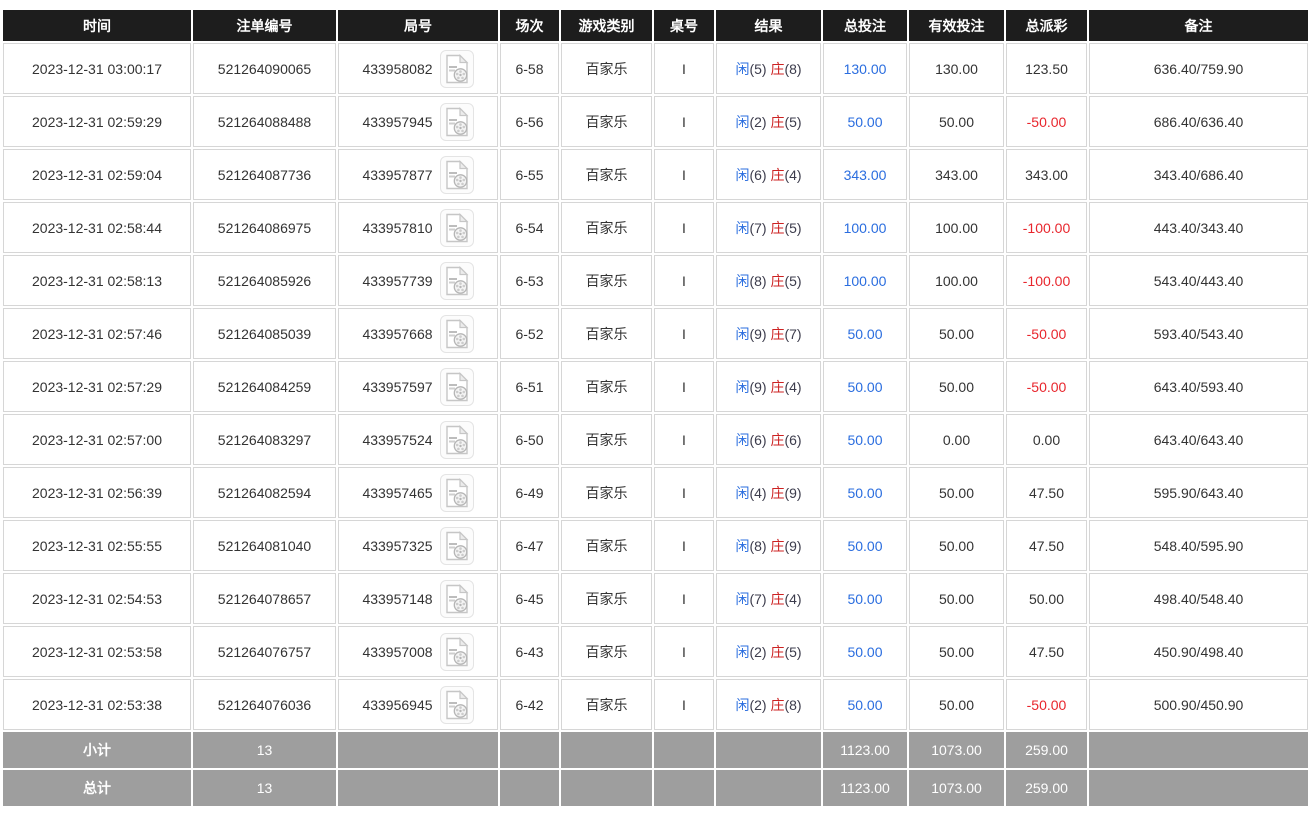 This screenshot has height=818, width=1311. What do you see at coordinates (418, 68) in the screenshot?
I see `round-id-group: 433958082` at bounding box center [418, 68].